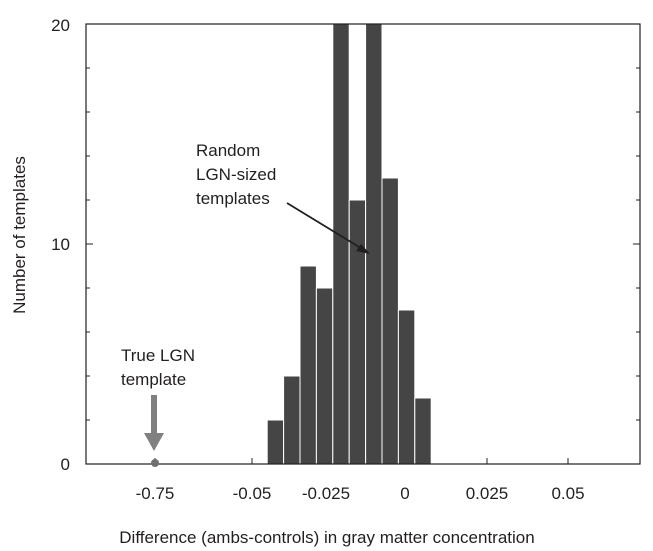 This screenshot has height=551, width=653. I want to click on y-tick-label: 10, so click(60, 244).